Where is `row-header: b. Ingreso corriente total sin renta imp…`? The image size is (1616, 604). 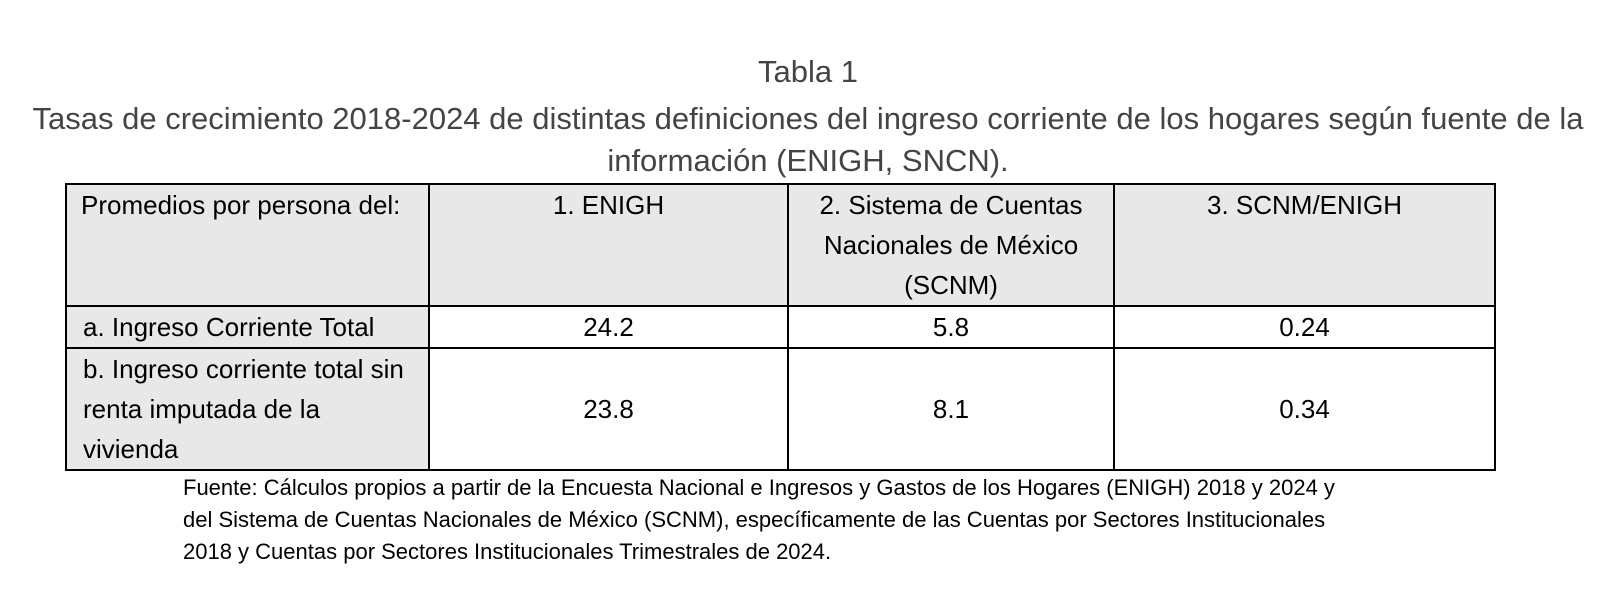 row-header: b. Ingreso corriente total sin renta imp… is located at coordinates (247, 409).